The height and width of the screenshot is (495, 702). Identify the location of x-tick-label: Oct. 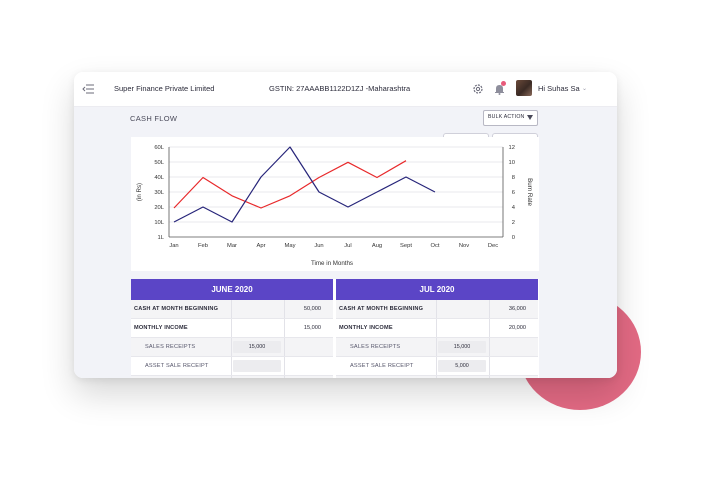
(434, 246).